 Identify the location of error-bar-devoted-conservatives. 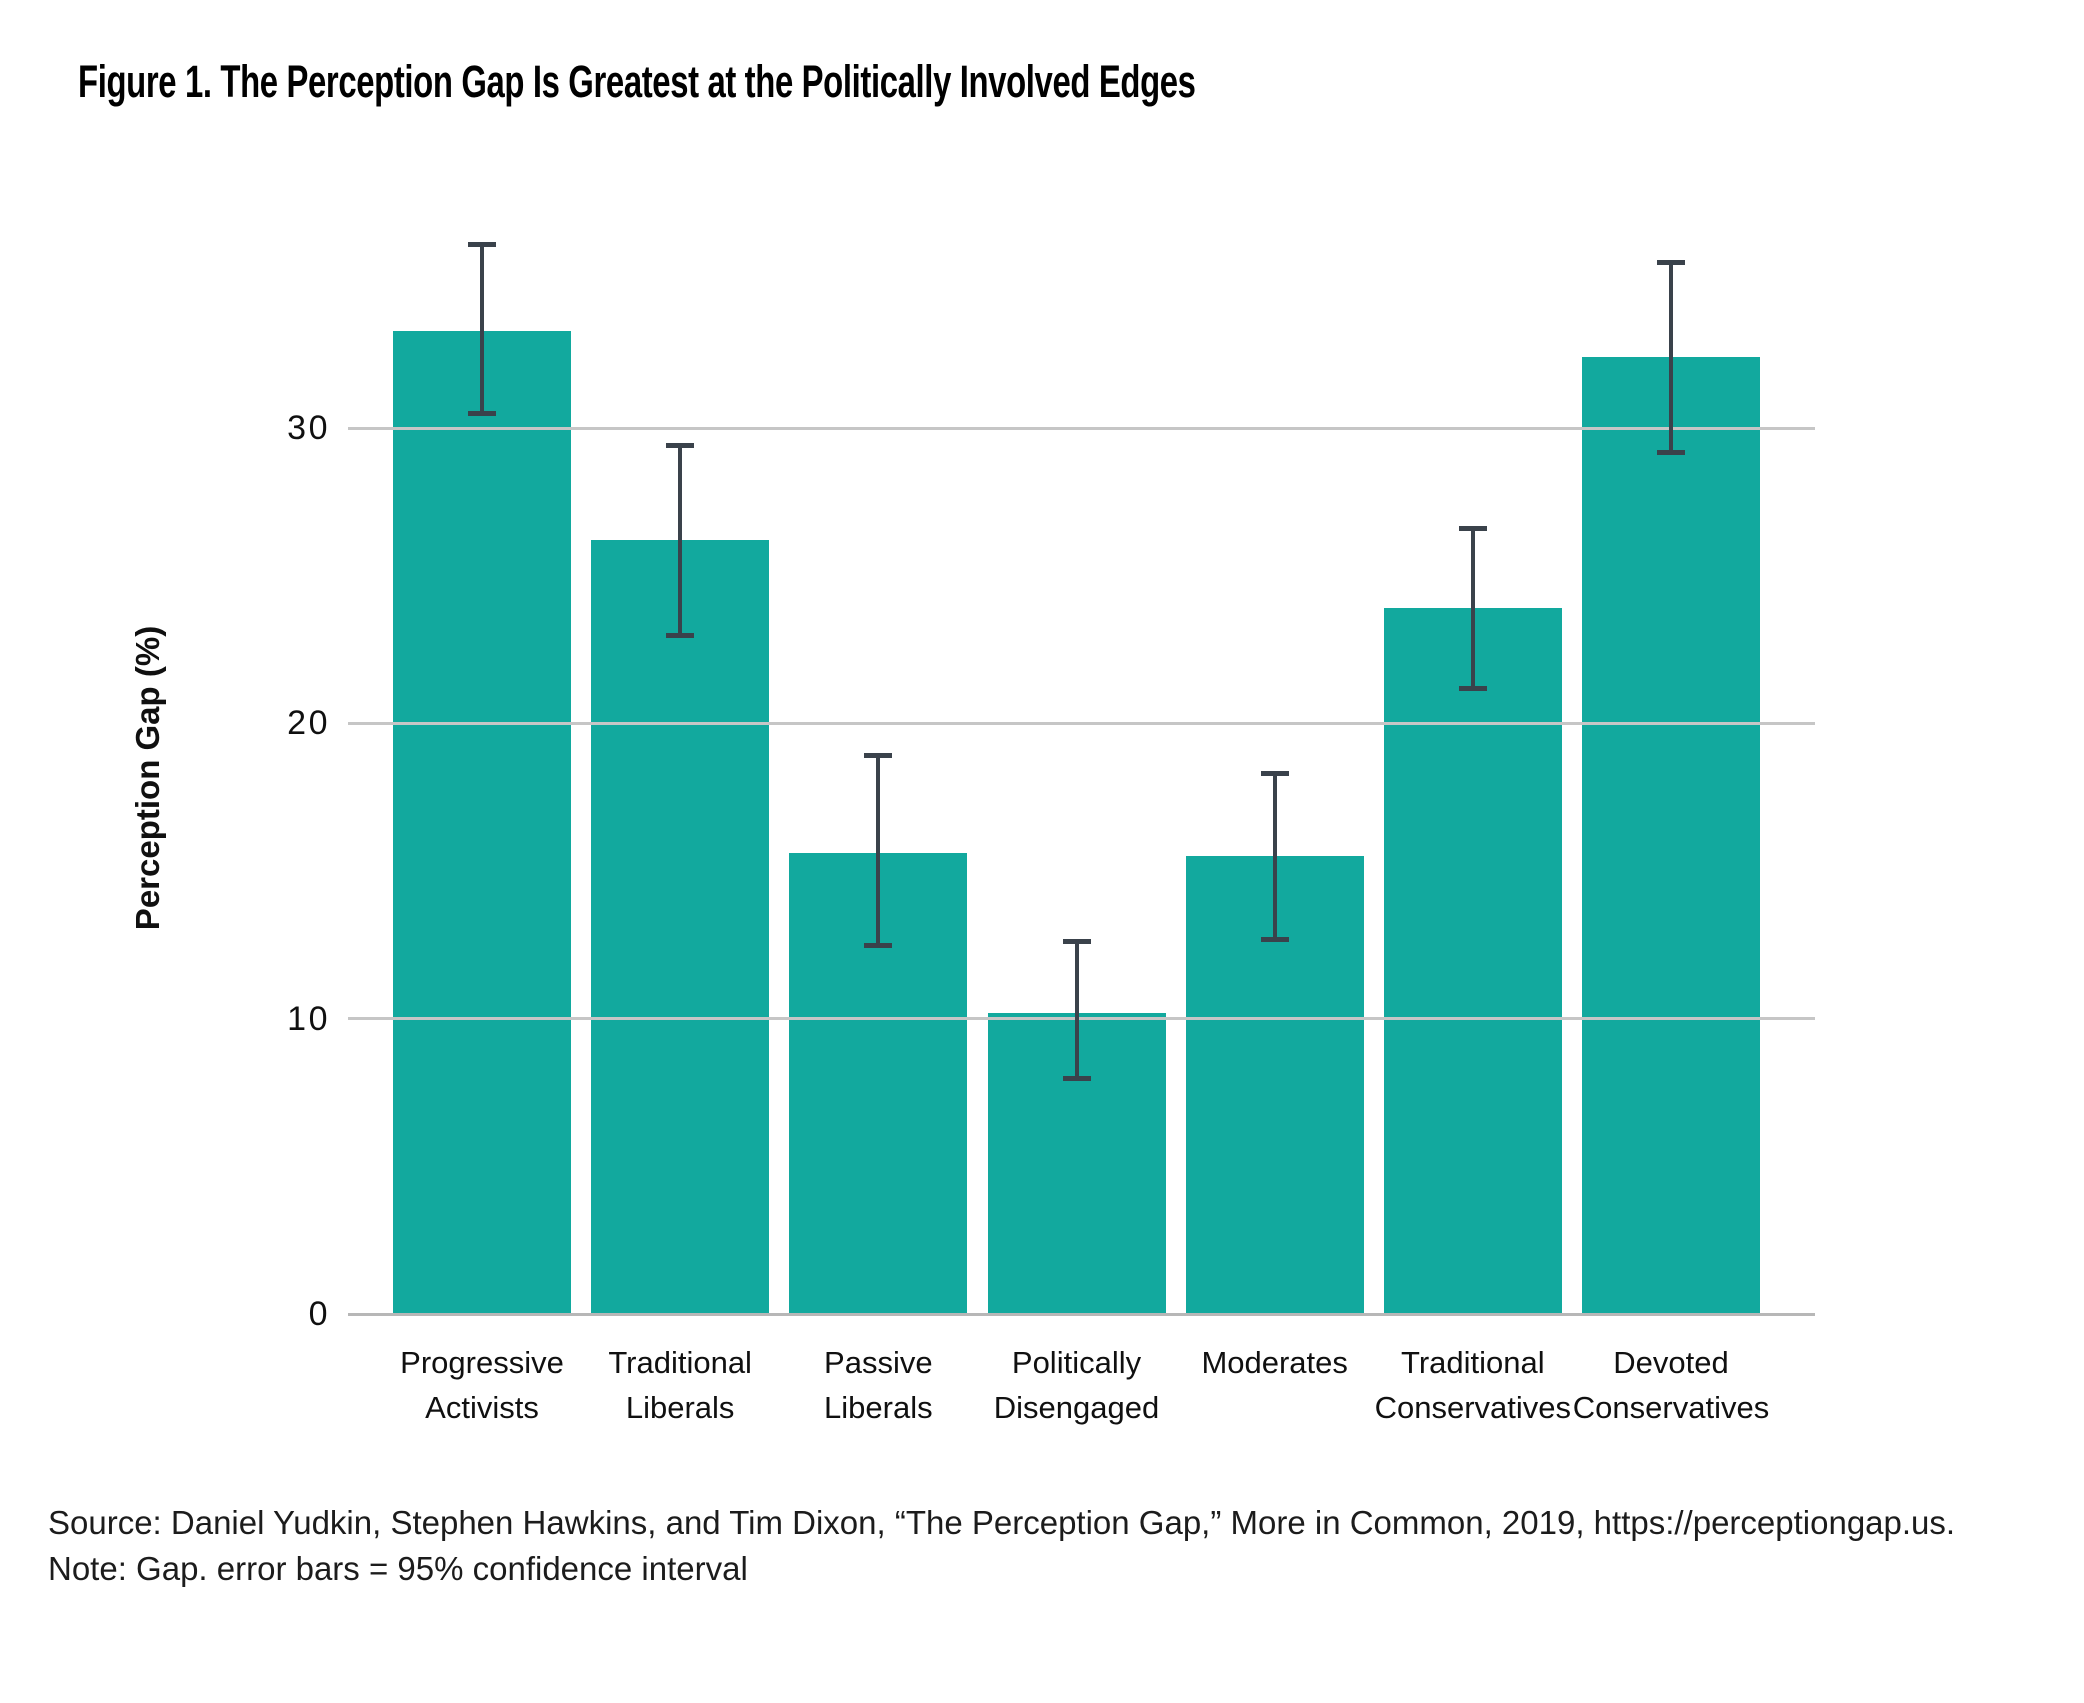
(1671, 357).